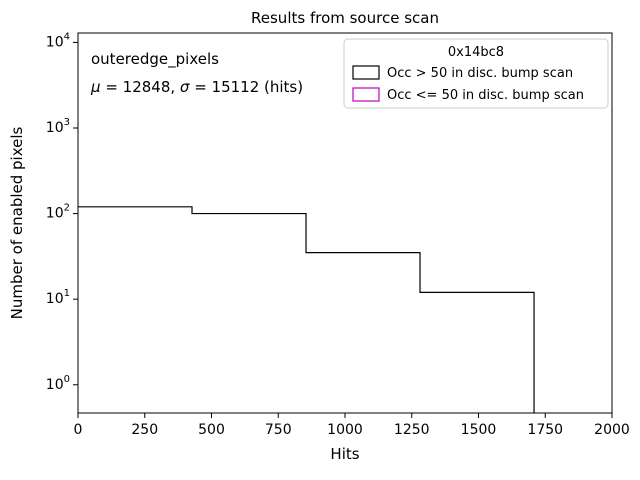  Describe the element at coordinates (58, 40) in the screenshot. I see `y-tick-label: 10⁴` at that location.